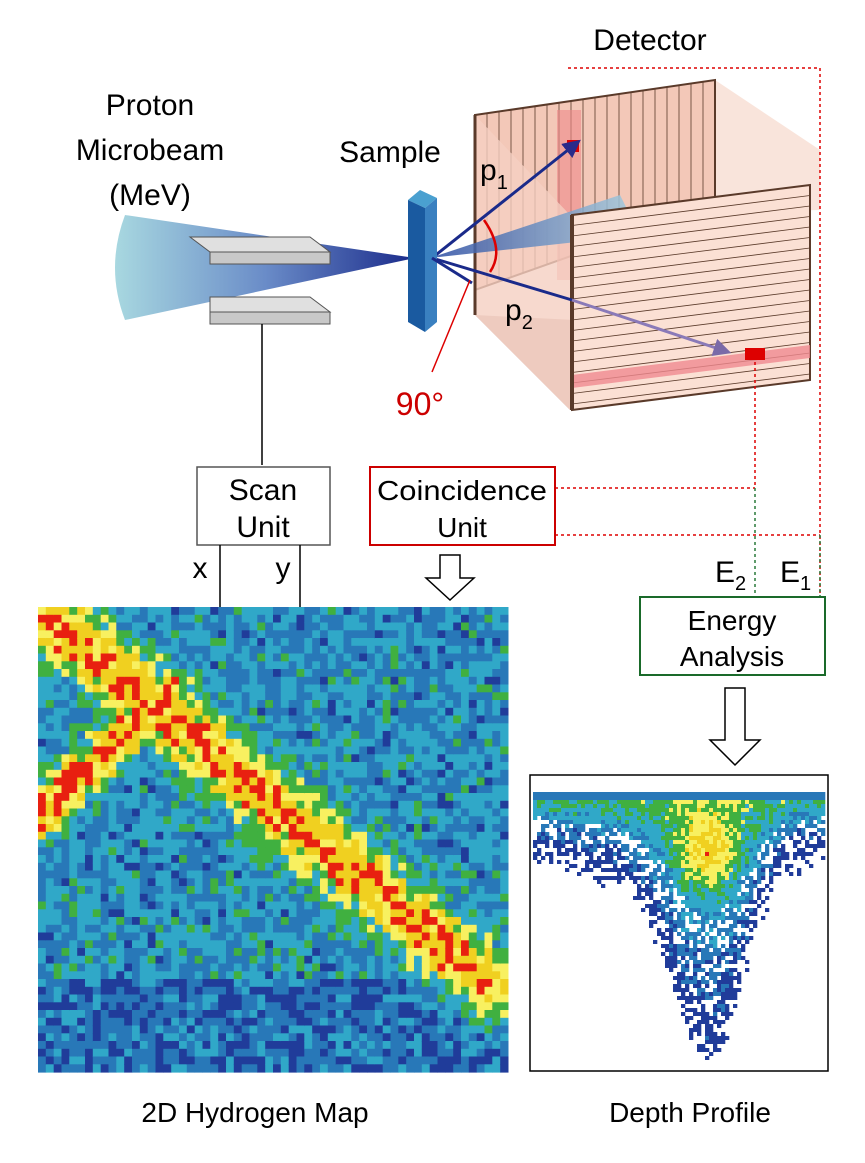  I want to click on strip, so click(691, 305).